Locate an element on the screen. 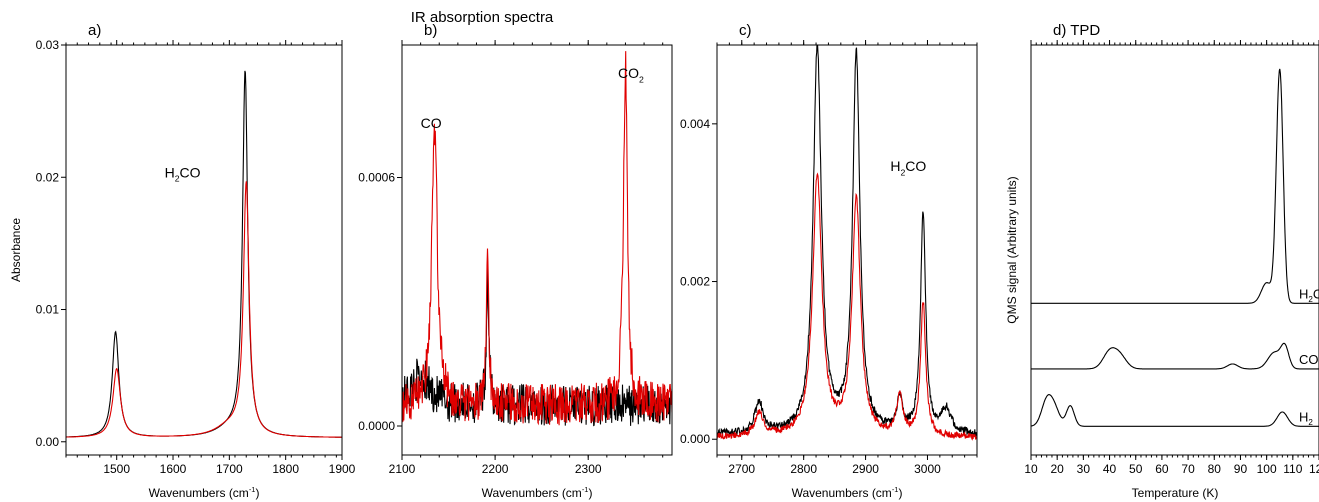 The image size is (1319, 502). tpd-curve-co is located at coordinates (1175, 356).